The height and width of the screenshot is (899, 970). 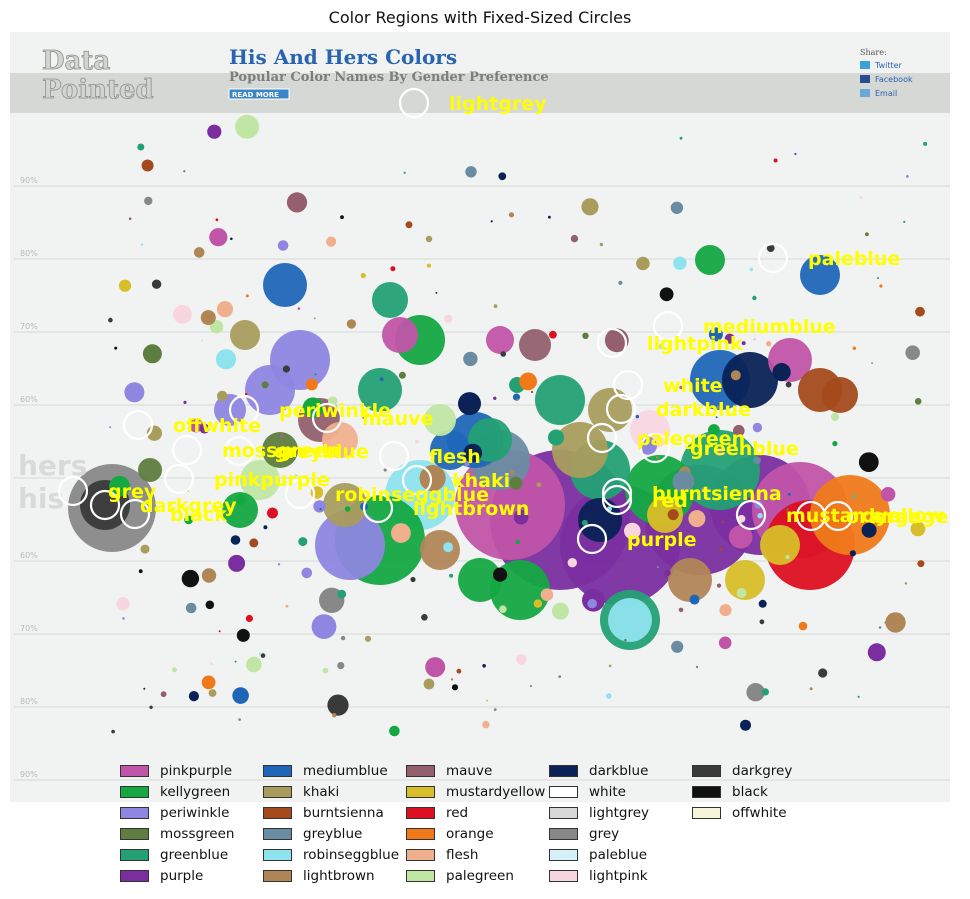 I want to click on y-tick-label: 70%, so click(x=29, y=326).